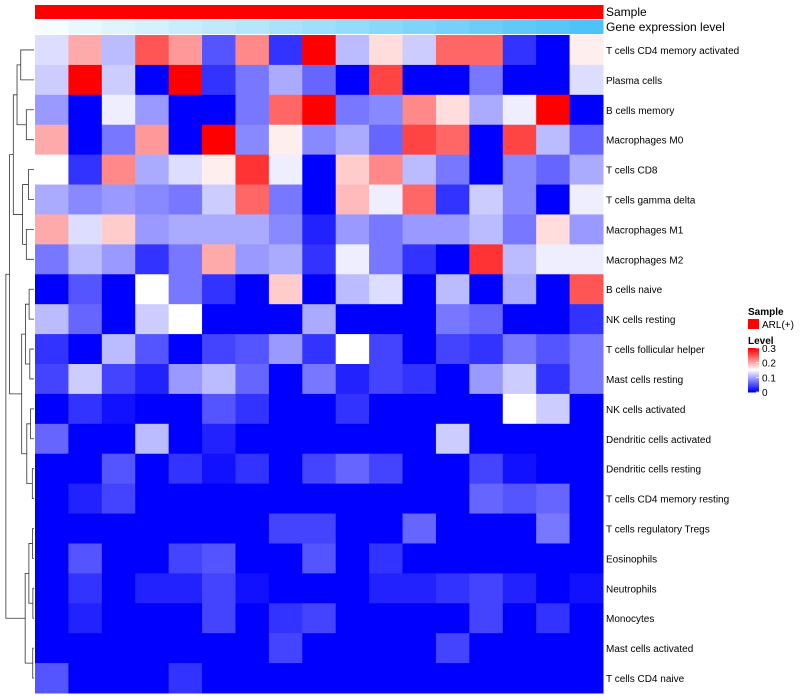 The image size is (800, 700). What do you see at coordinates (19, 364) in the screenshot?
I see `row-dendrogram` at bounding box center [19, 364].